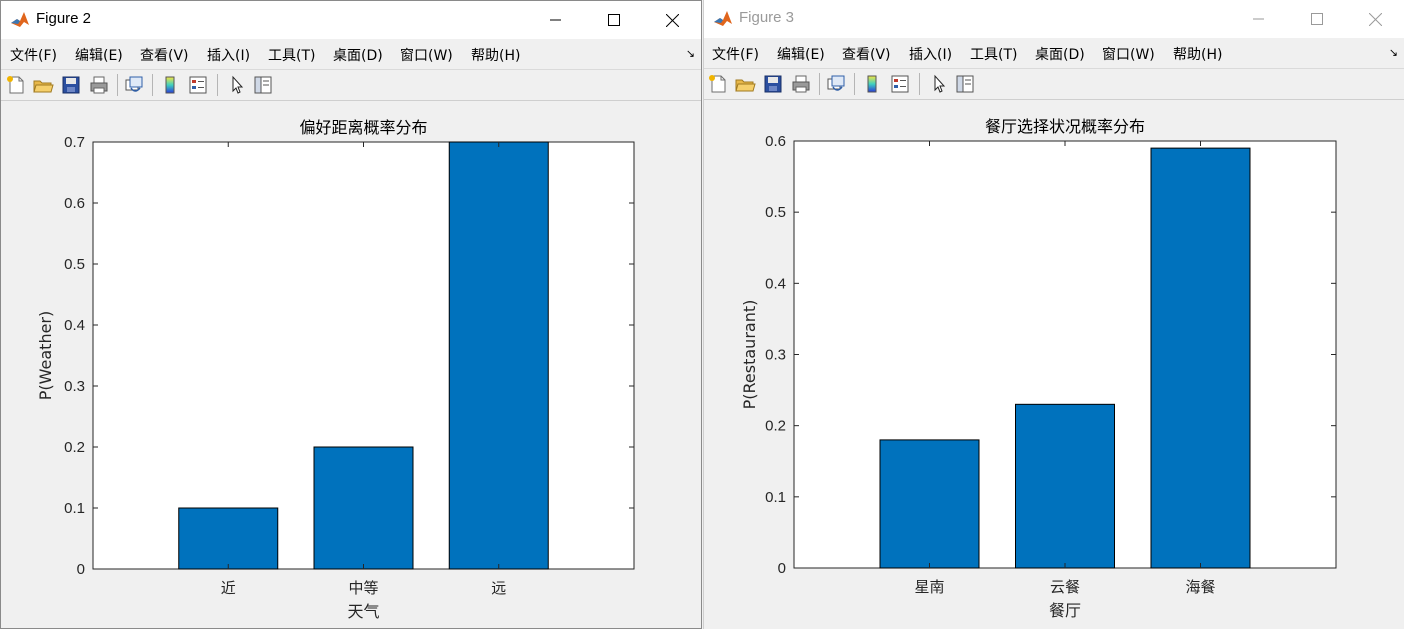 Image resolution: width=1404 pixels, height=629 pixels. Describe the element at coordinates (45, 356) in the screenshot. I see `y-axis-label: P(Weather)` at that location.